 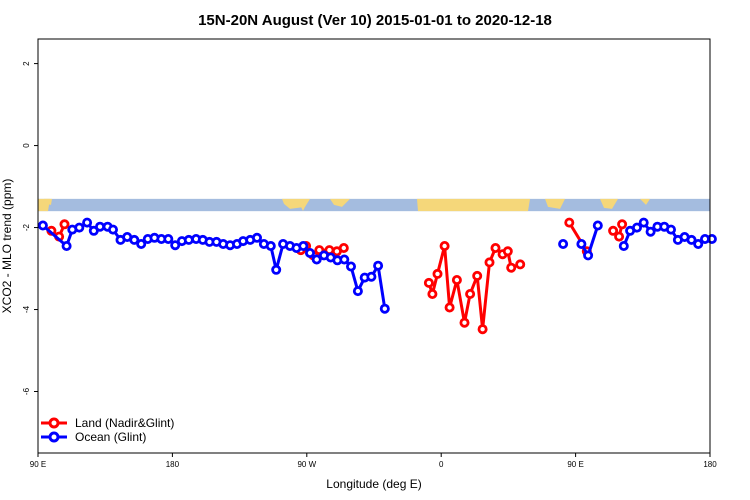 I want to click on y-tick-label-0: 2, so click(x=26, y=63).